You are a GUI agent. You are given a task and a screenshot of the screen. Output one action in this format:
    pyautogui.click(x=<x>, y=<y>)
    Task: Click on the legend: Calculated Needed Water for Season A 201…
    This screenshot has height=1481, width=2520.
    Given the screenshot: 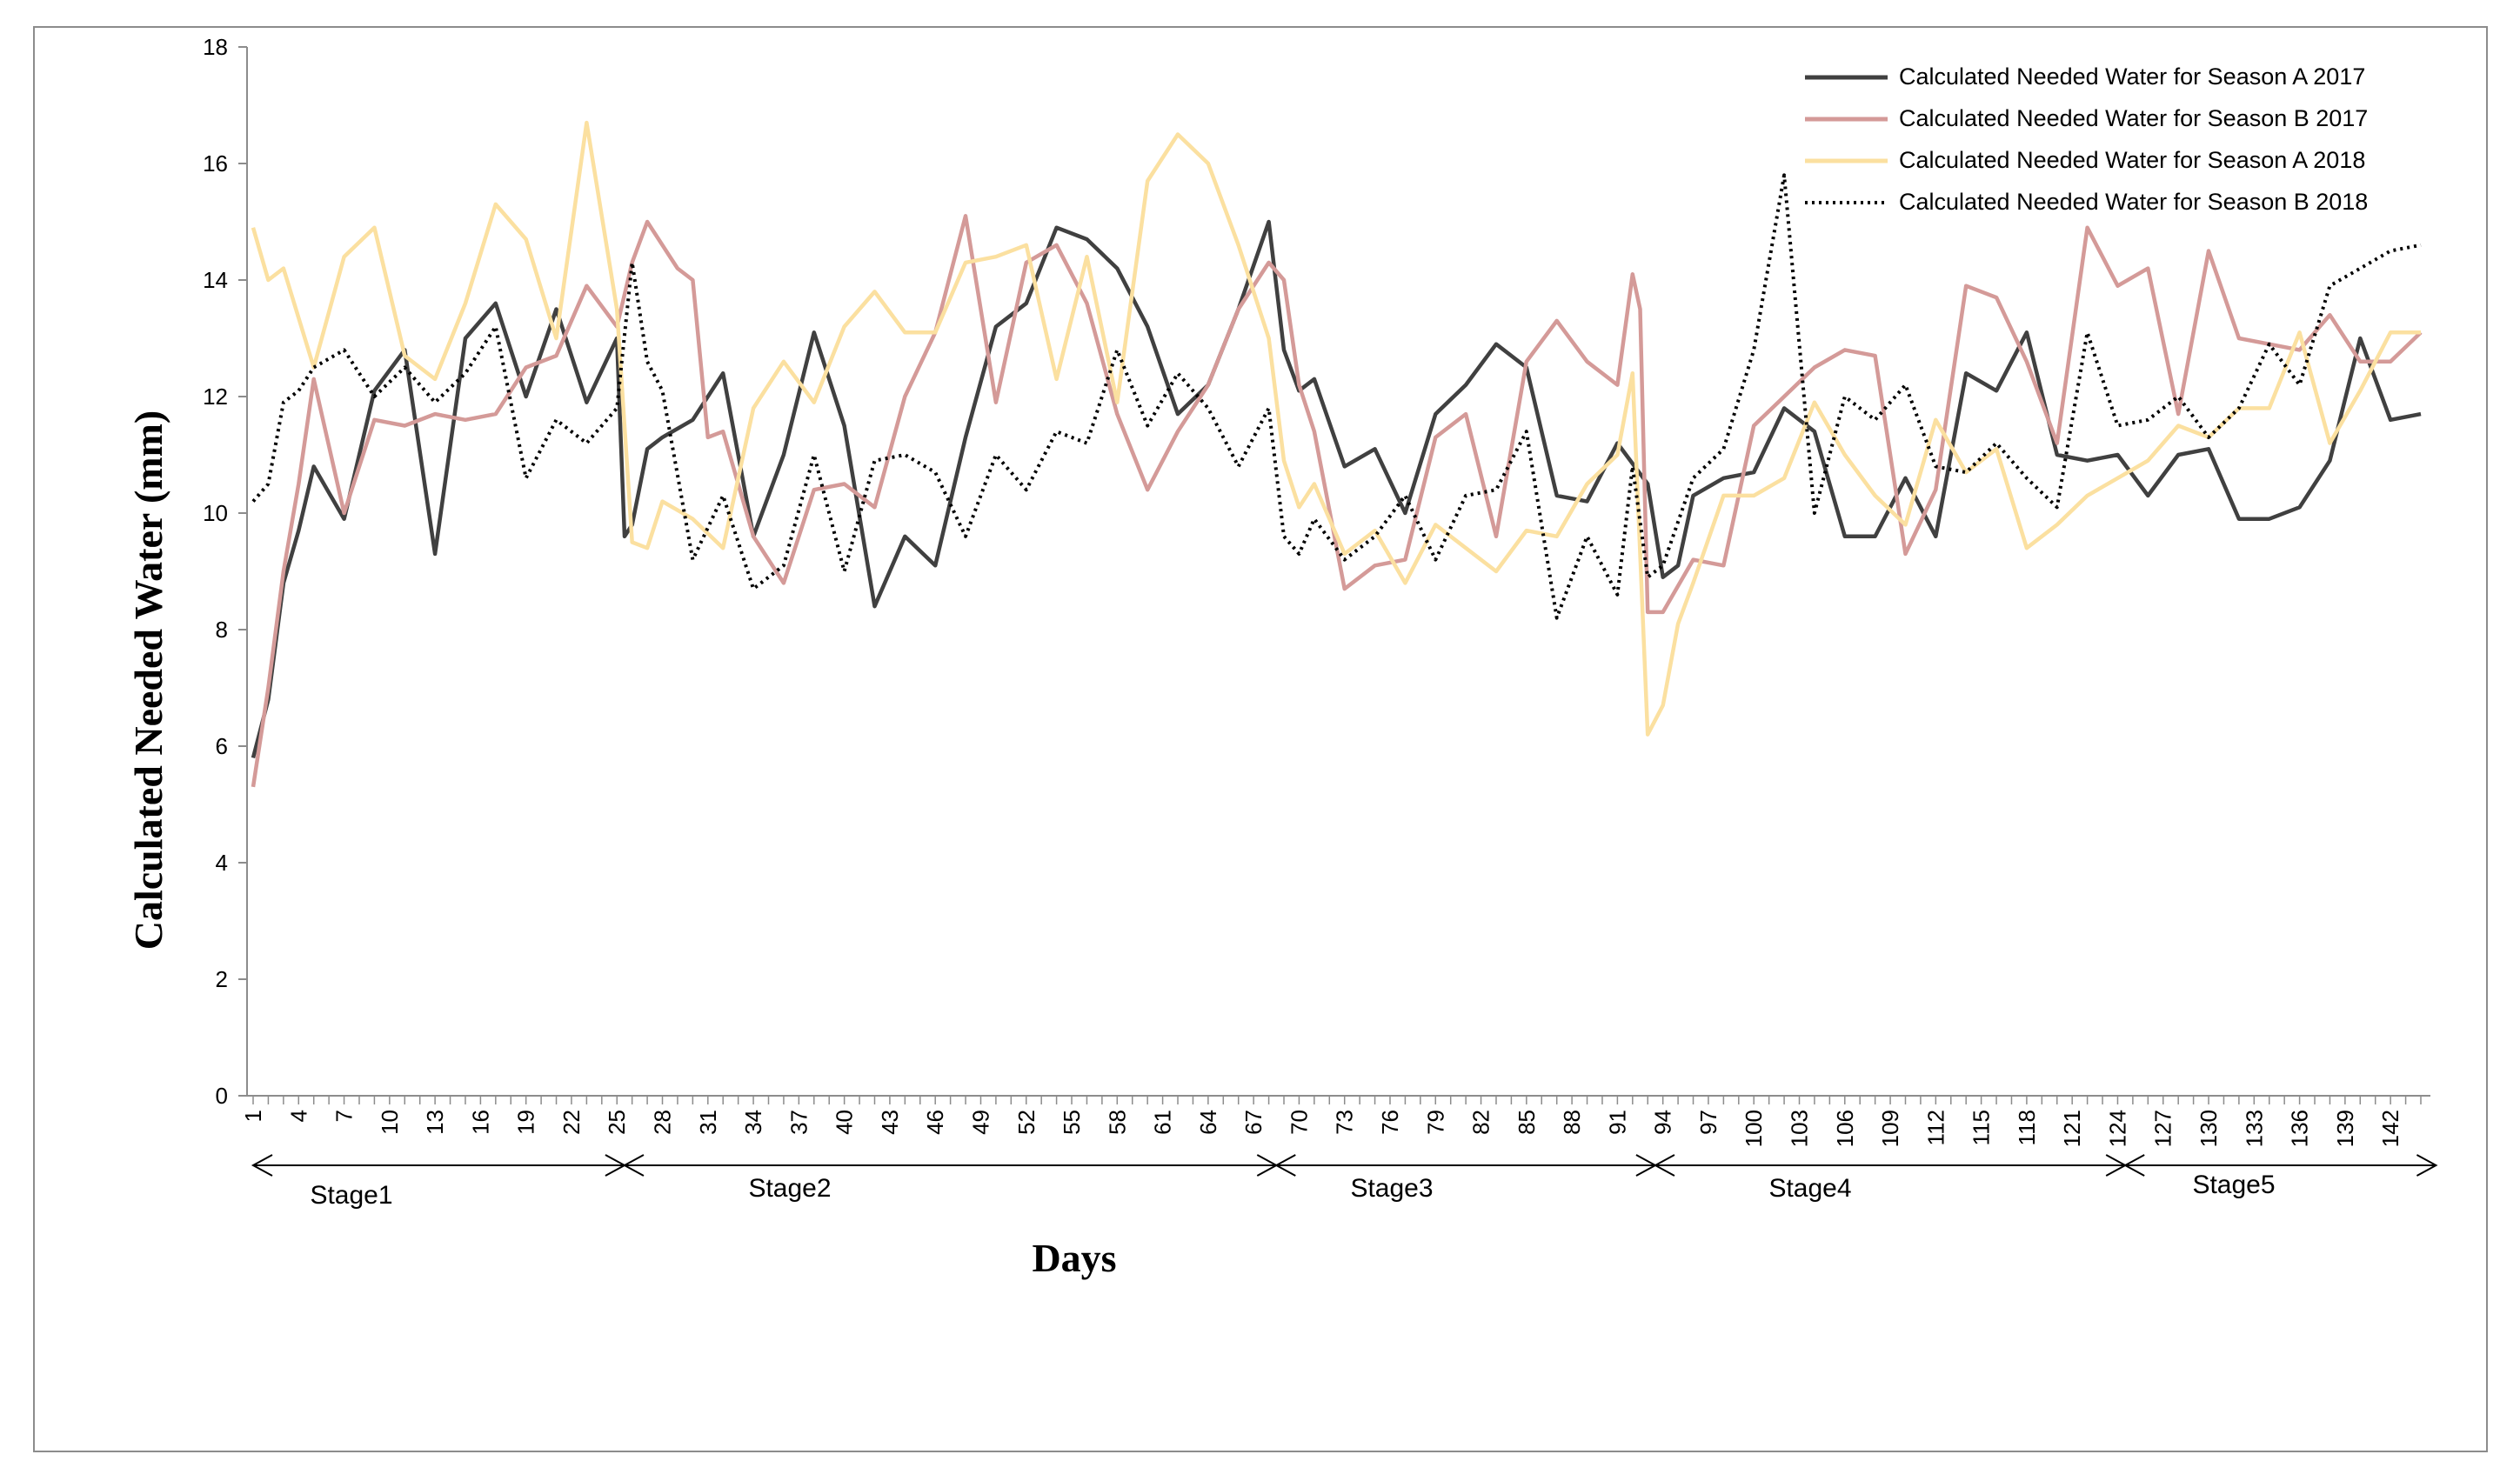 What is the action you would take?
    pyautogui.click(x=2086, y=139)
    